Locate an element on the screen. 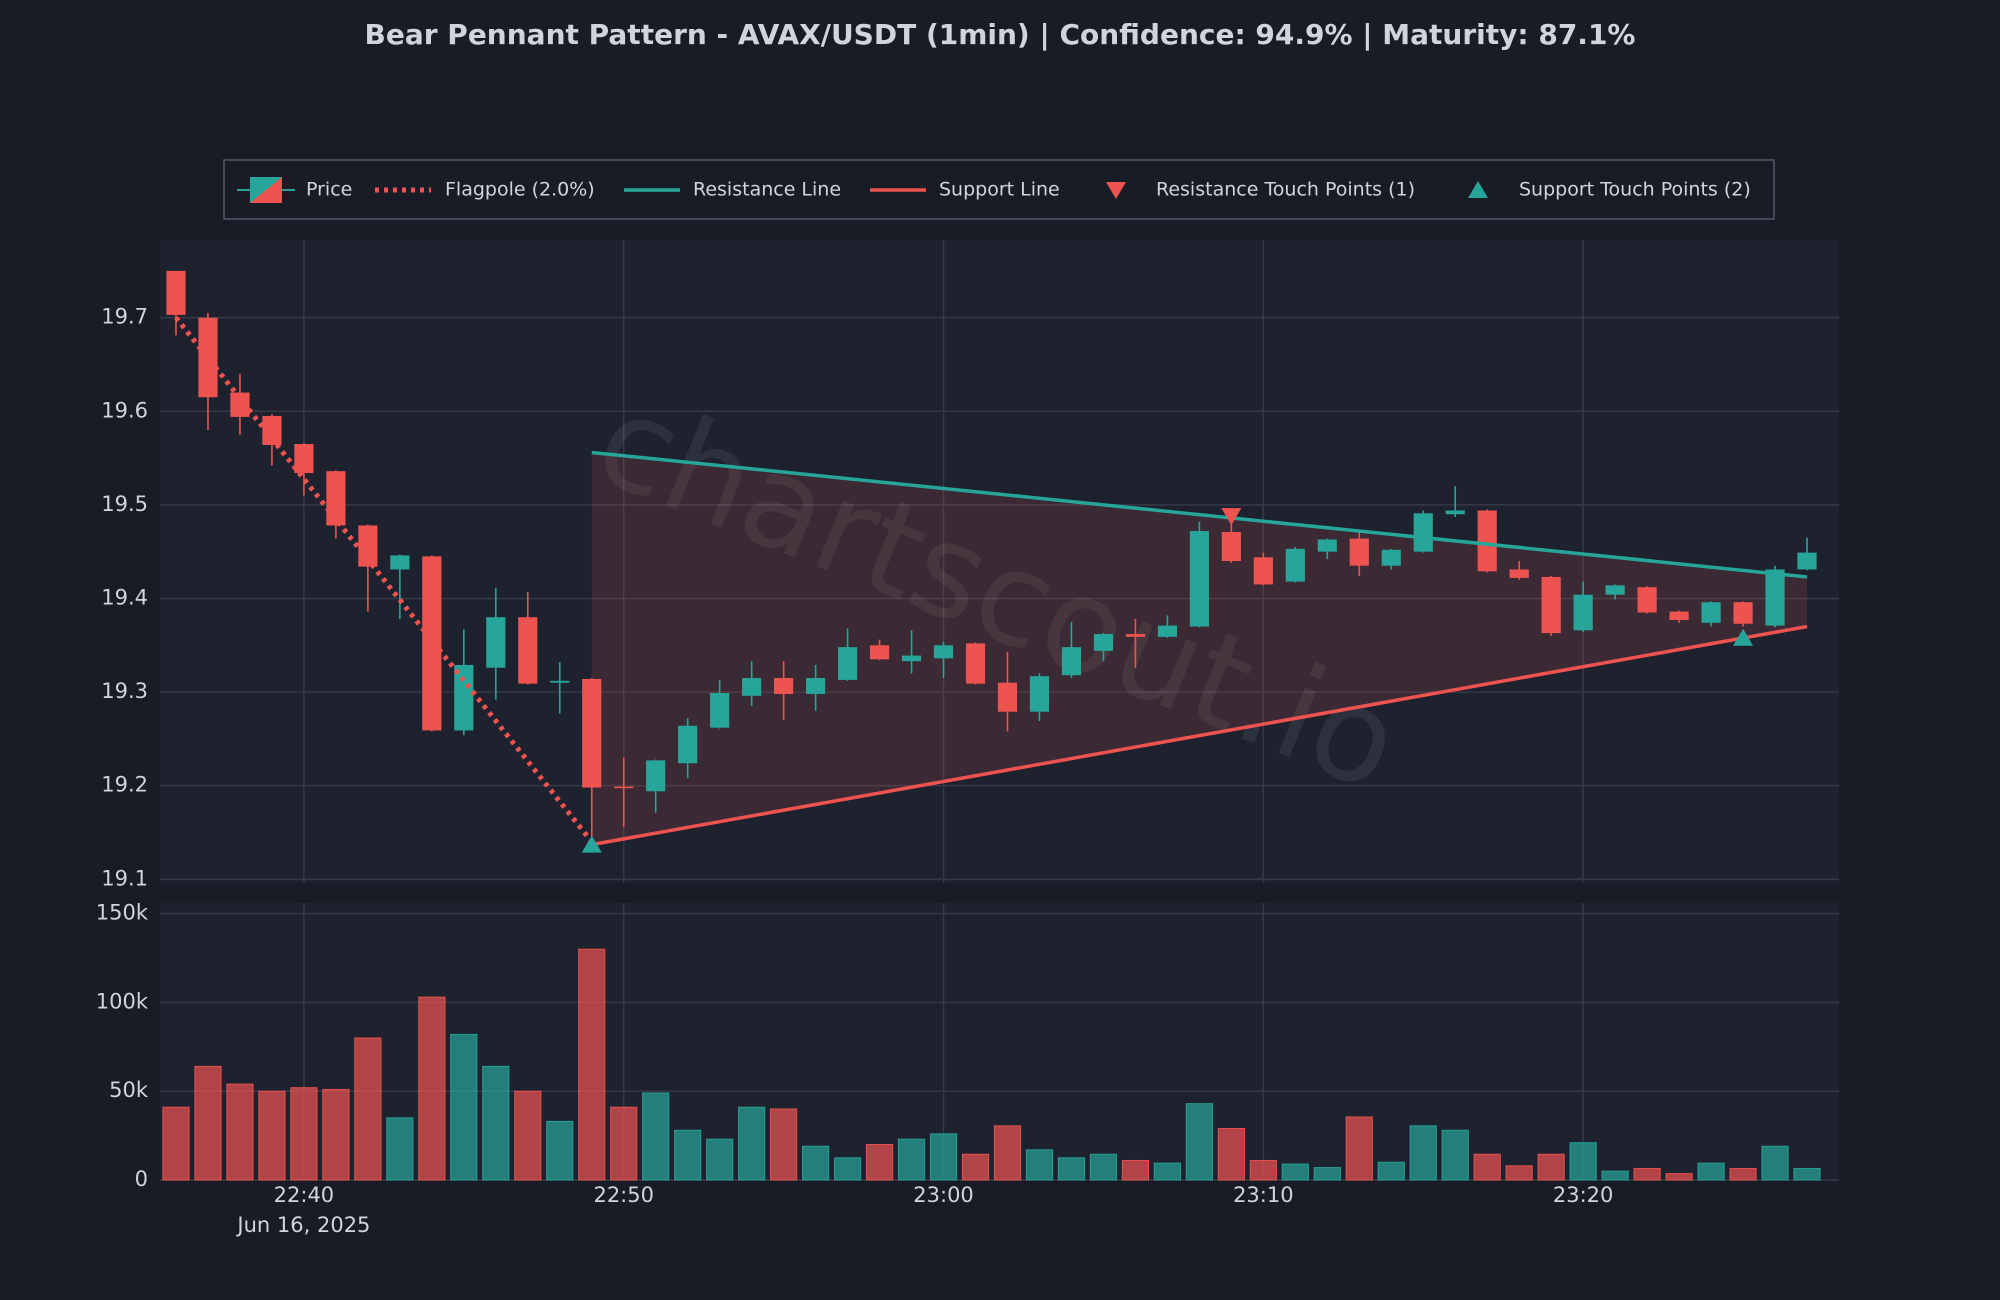 This screenshot has width=2000, height=1300. y-tick-label: 19.5 is located at coordinates (124, 504).